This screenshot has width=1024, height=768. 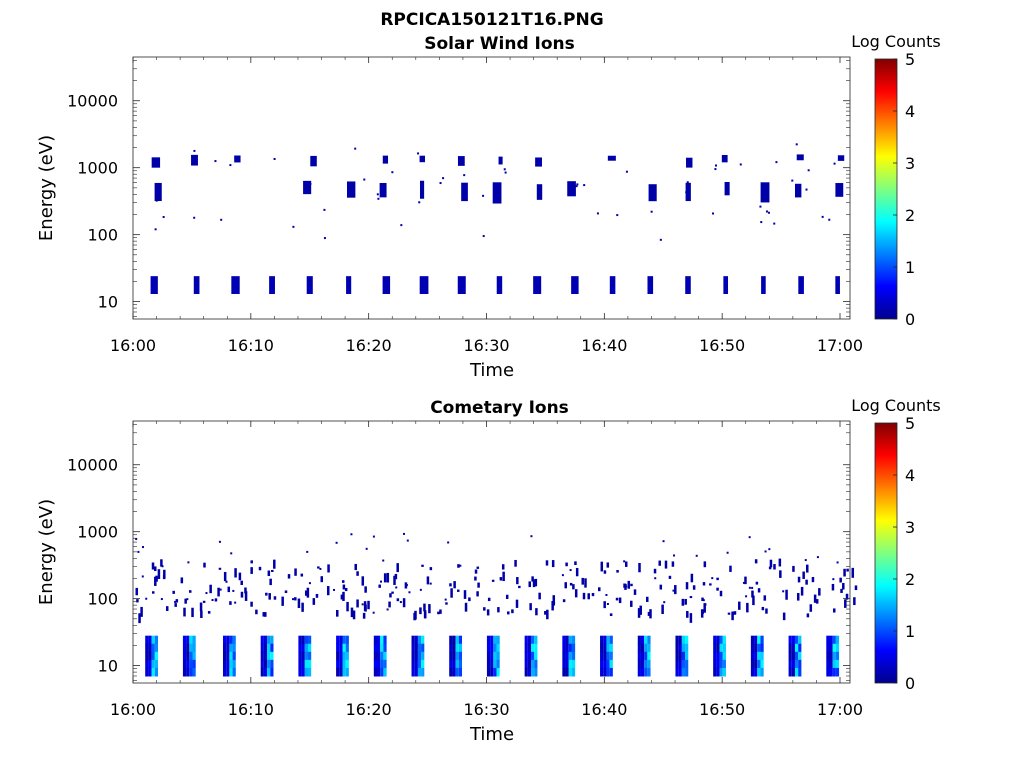 I want to click on y-tick-label: 100, so click(x=102, y=599).